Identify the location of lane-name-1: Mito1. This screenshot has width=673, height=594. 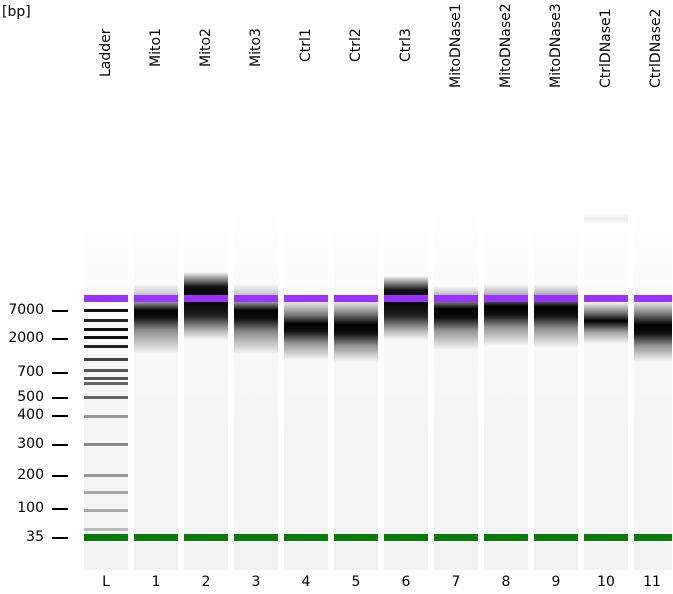
(156, 47).